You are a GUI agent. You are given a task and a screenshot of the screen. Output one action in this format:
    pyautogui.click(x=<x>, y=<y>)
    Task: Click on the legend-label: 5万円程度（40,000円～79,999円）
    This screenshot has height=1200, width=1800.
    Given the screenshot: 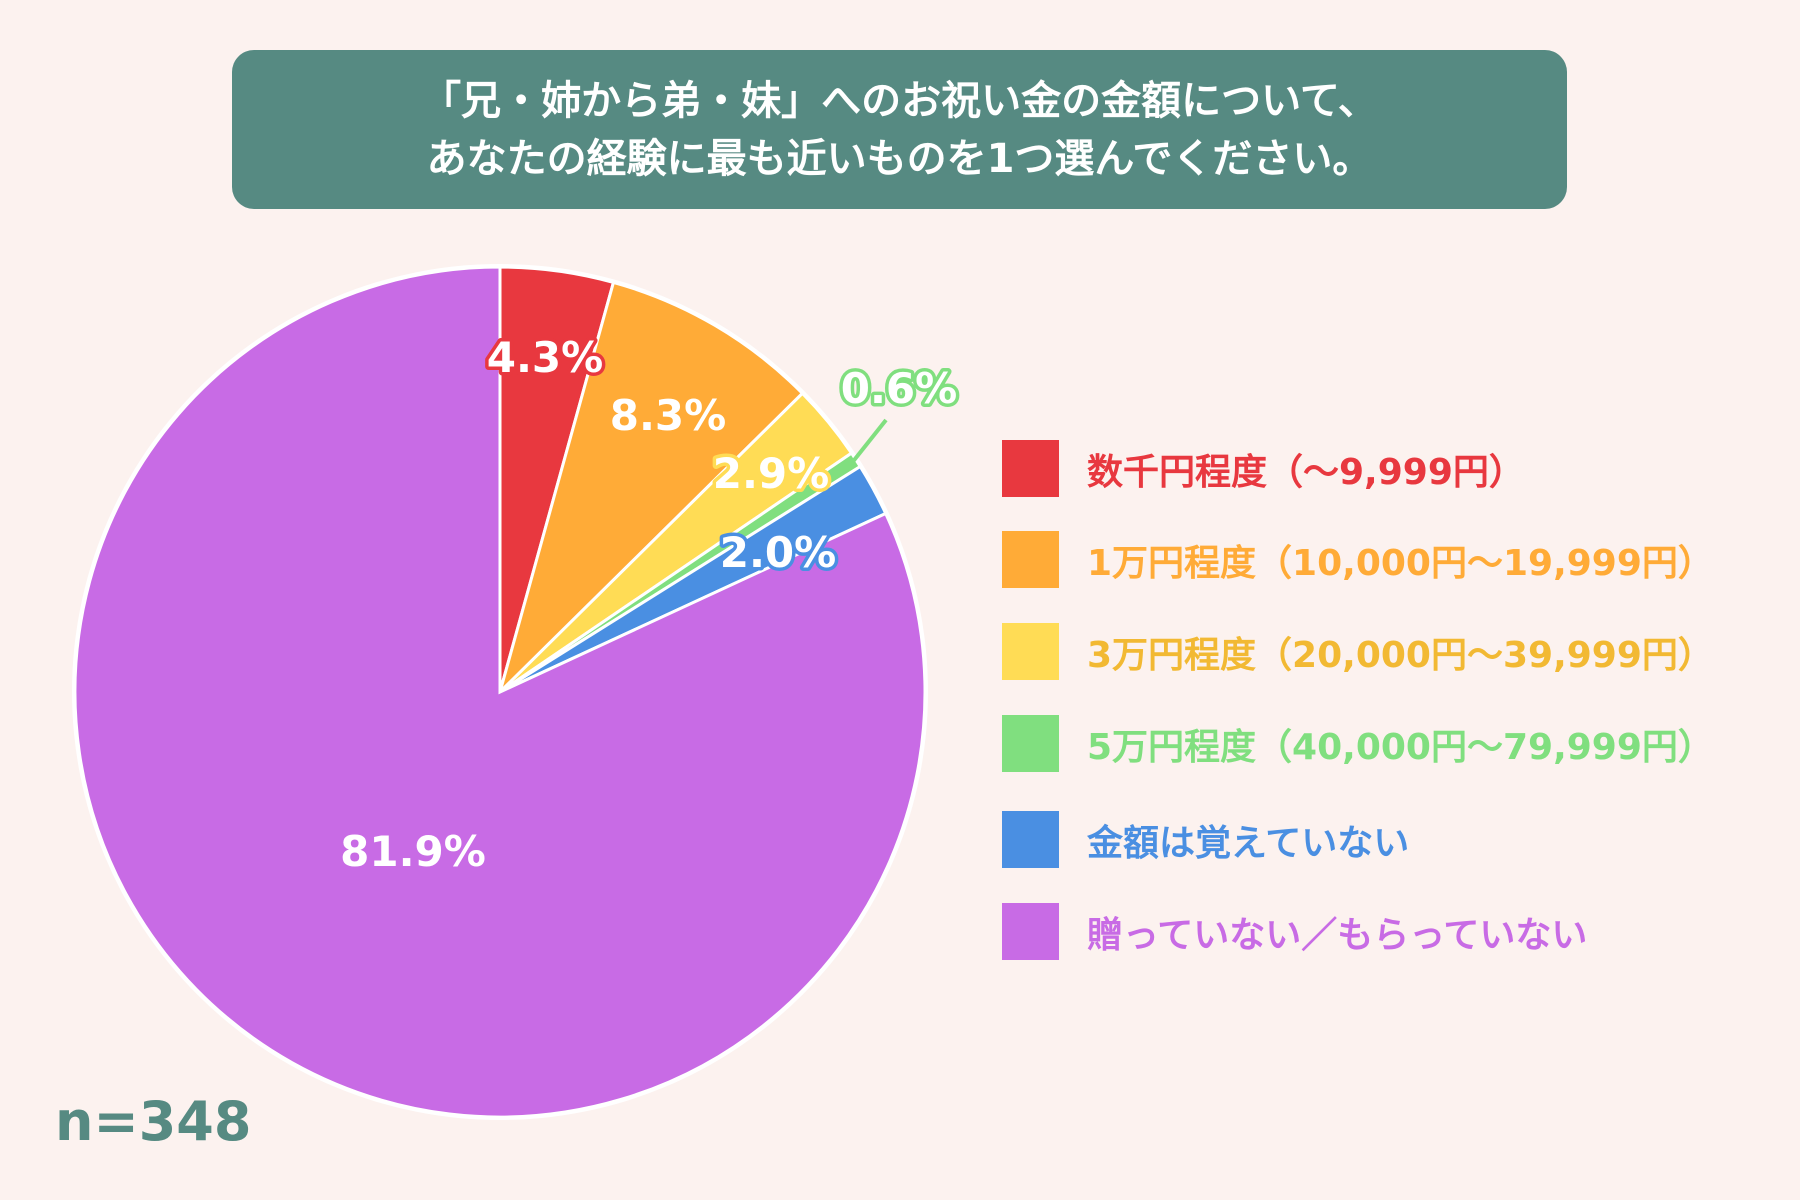 What is the action you would take?
    pyautogui.click(x=1400, y=747)
    